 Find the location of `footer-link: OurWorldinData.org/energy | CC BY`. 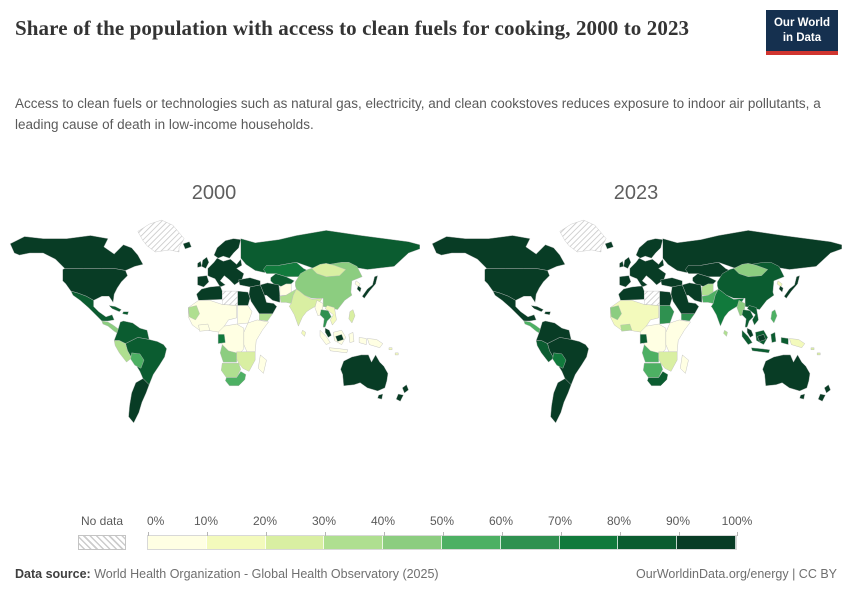

footer-link: OurWorldinData.org/energy | CC BY is located at coordinates (736, 574).